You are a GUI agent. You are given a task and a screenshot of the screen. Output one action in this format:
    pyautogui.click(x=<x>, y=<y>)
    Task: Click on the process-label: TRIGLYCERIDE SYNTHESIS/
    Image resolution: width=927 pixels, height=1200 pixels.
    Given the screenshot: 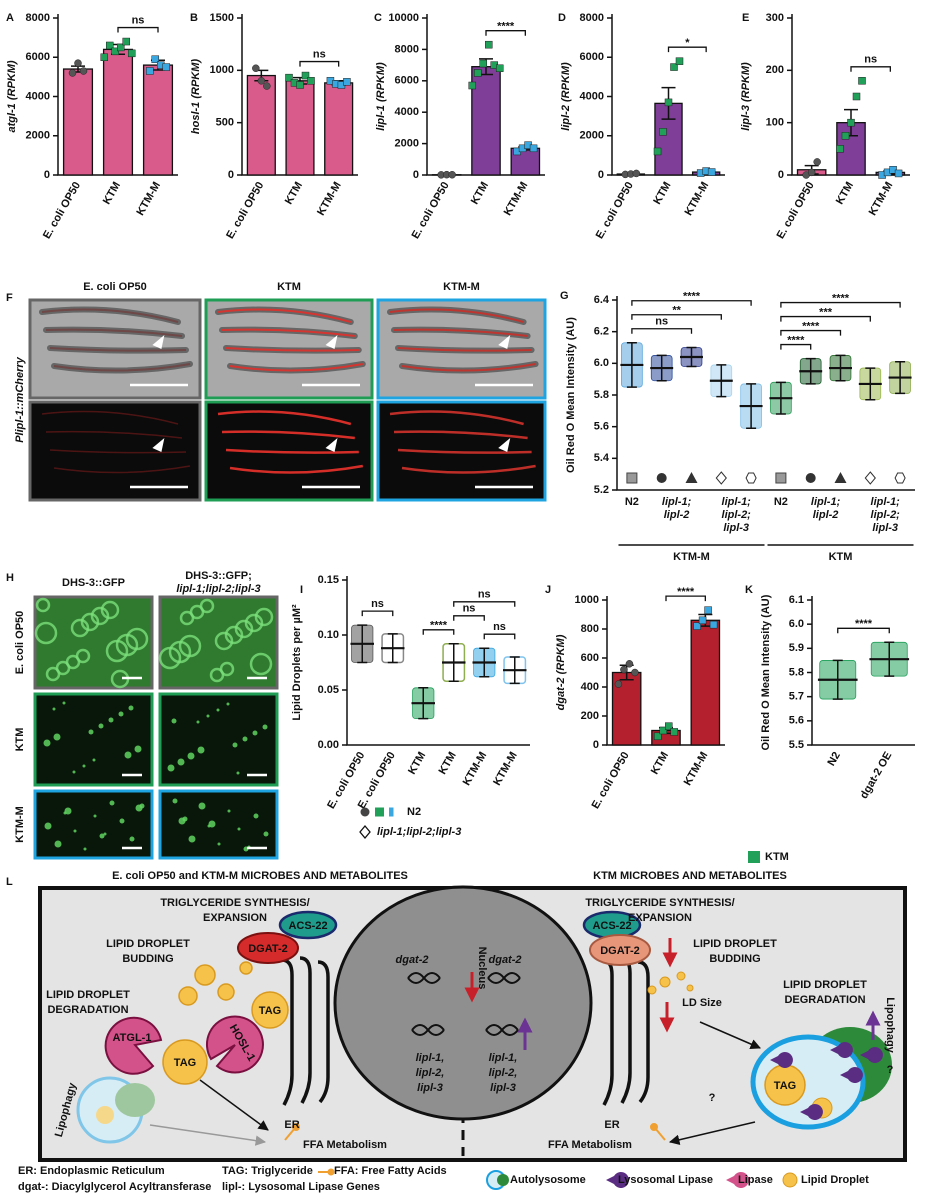 What is the action you would take?
    pyautogui.click(x=659, y=903)
    